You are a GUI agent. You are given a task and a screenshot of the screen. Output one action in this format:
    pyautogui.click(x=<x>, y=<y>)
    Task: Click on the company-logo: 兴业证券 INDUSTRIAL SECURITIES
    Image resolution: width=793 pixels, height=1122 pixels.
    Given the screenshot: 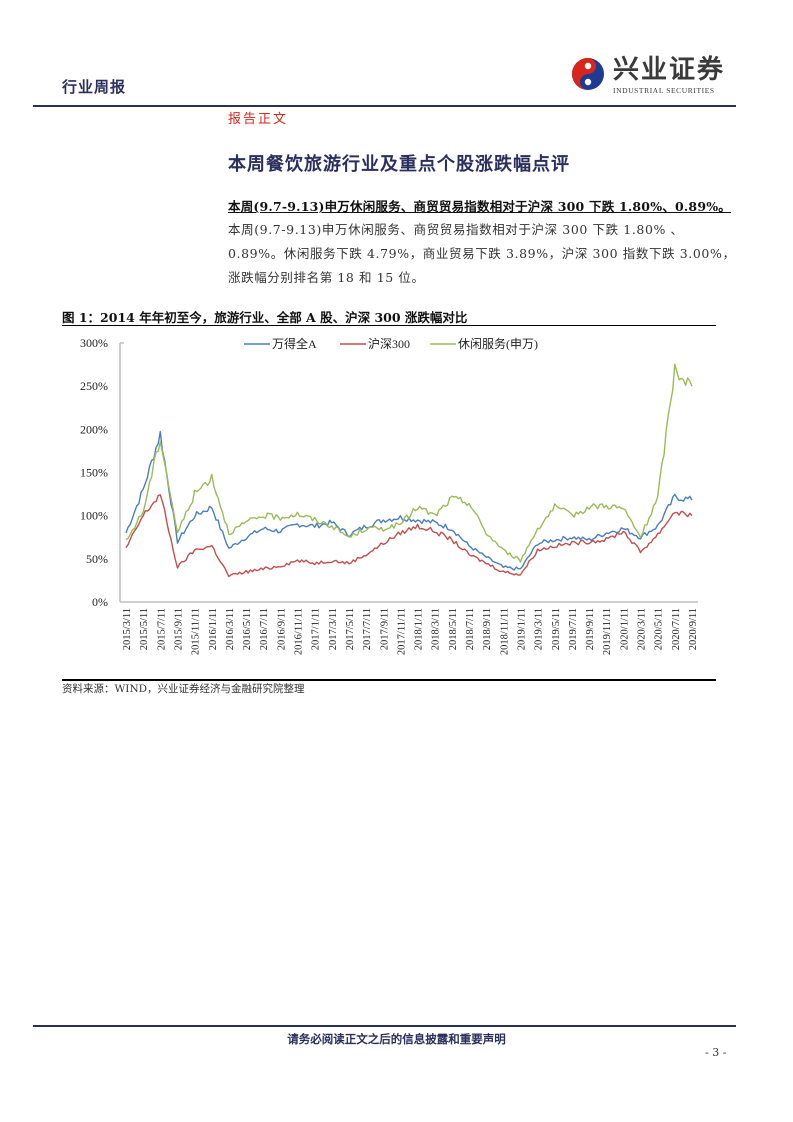 What is the action you would take?
    pyautogui.click(x=653, y=76)
    